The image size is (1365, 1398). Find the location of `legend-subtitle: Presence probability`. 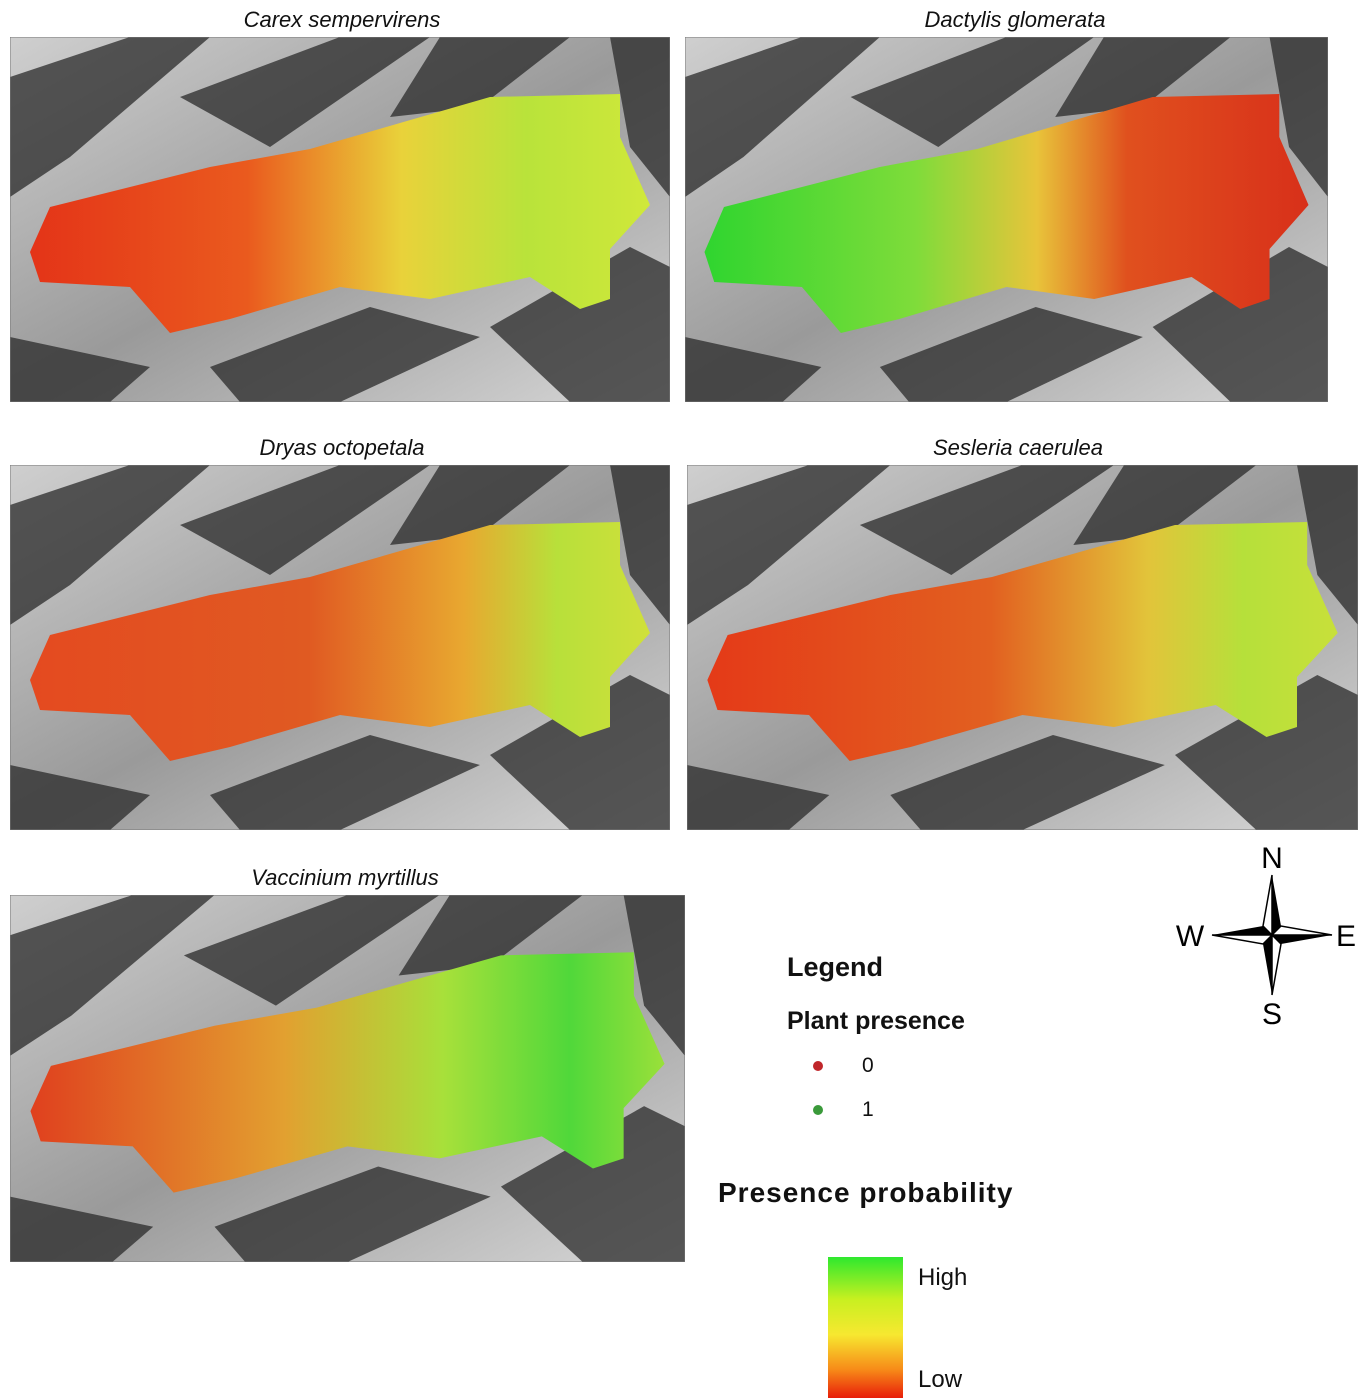

legend-subtitle: Presence probability is located at coordinates (866, 1192).